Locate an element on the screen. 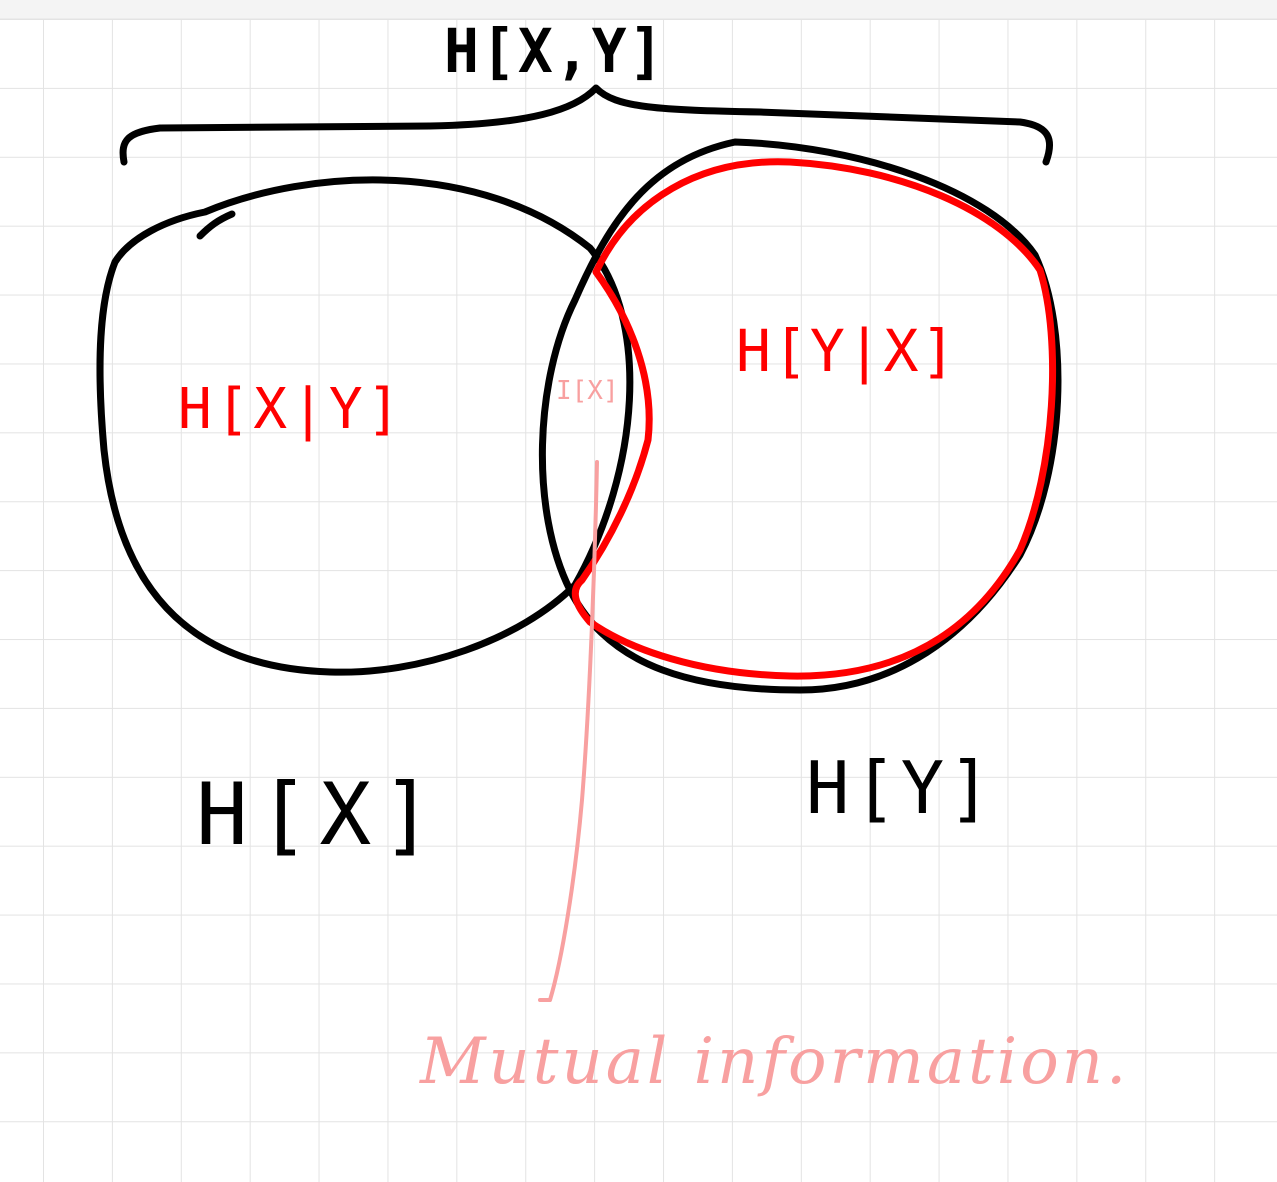 The height and width of the screenshot is (1182, 1277). joint-entropy-label: H[X,Y] is located at coordinates (555, 51).